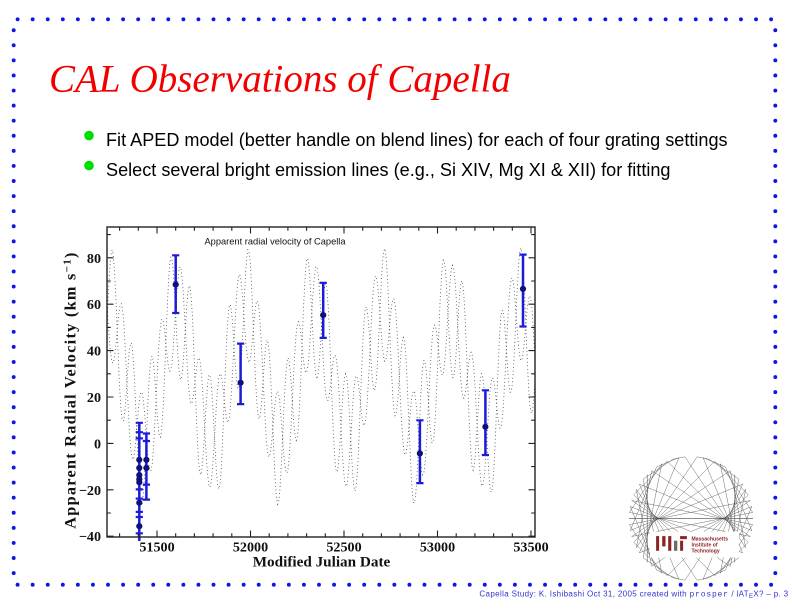 This screenshot has height=612, width=792. Describe the element at coordinates (97, 444) in the screenshot. I see `svg-text: 0` at that location.